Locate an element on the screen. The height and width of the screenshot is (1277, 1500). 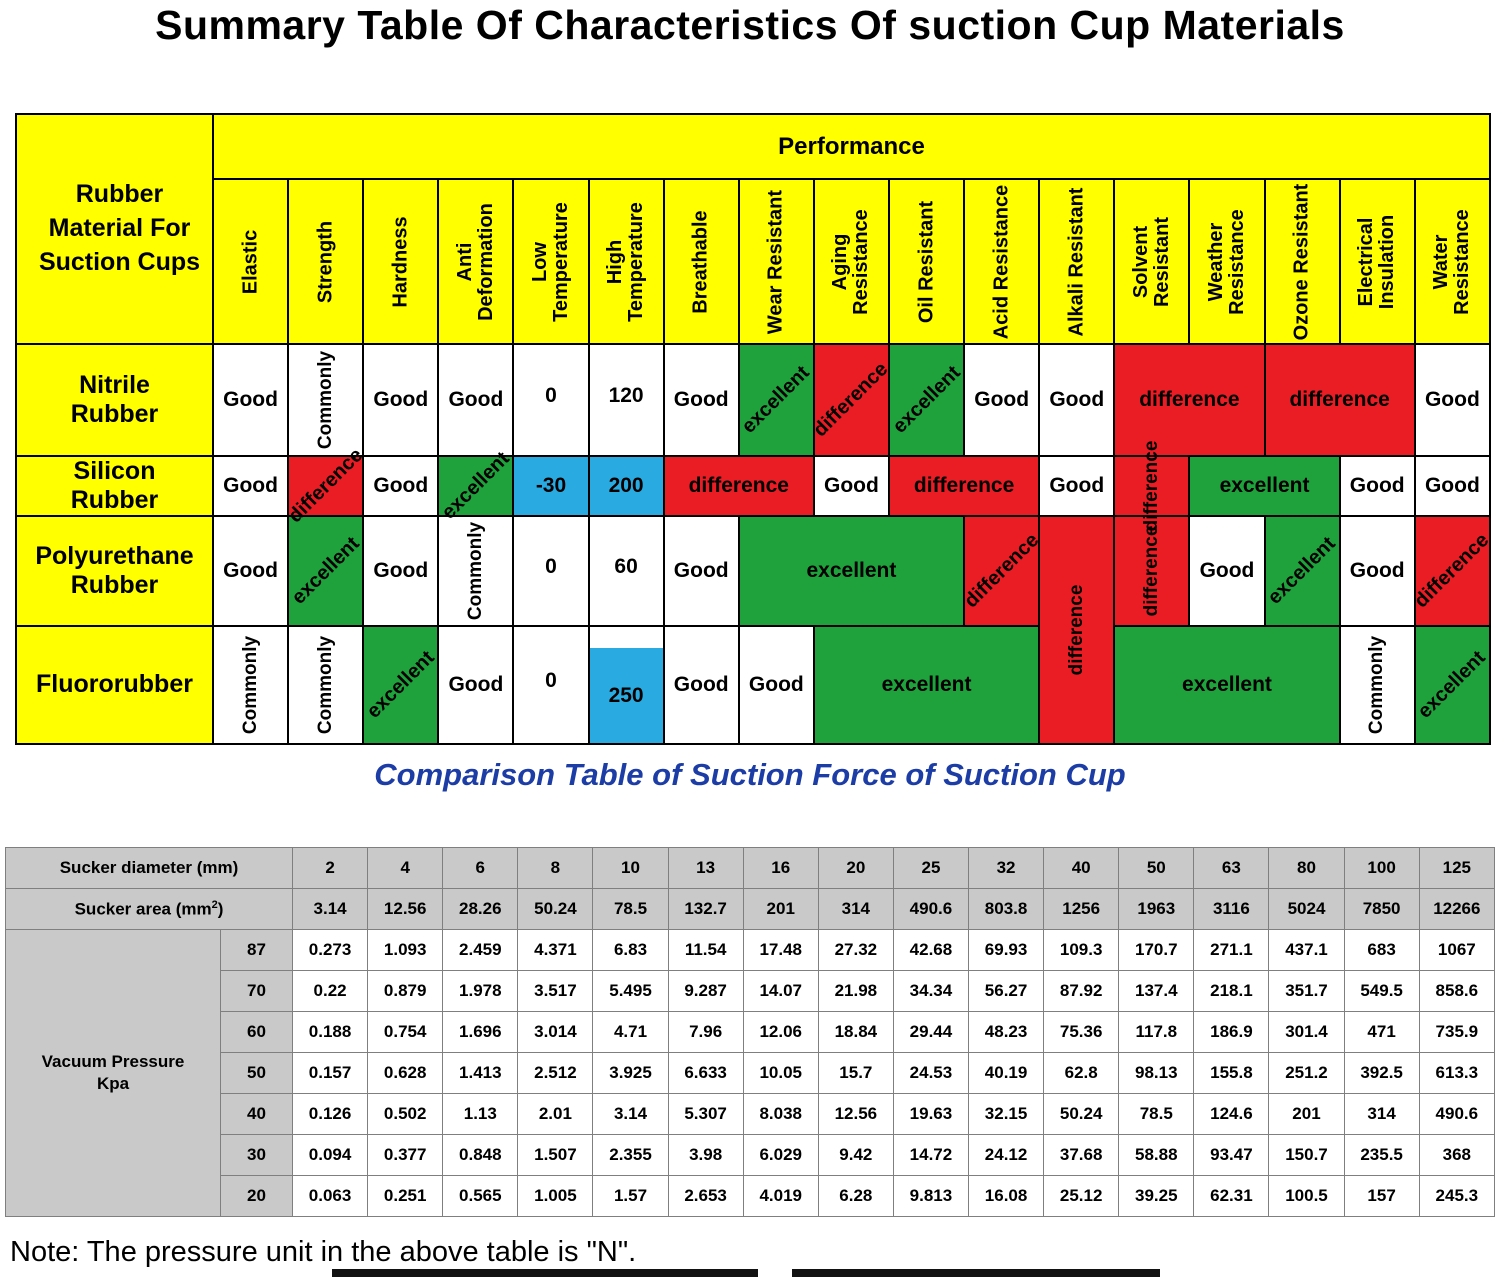
force-value: 10.05 is located at coordinates (780, 1073).